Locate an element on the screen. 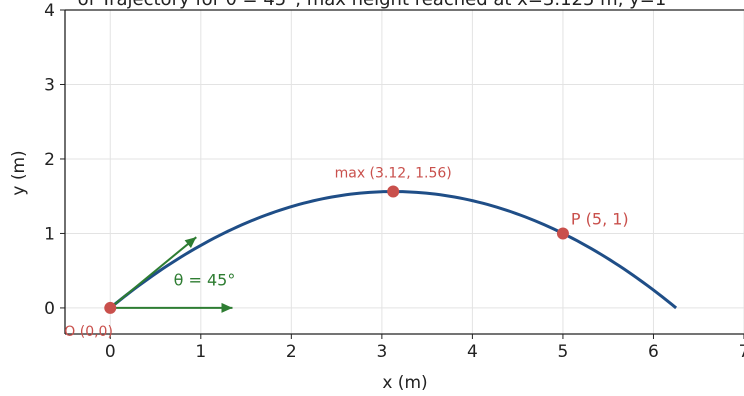 The height and width of the screenshot is (396, 744). x-tick-label: 2 is located at coordinates (291, 352).